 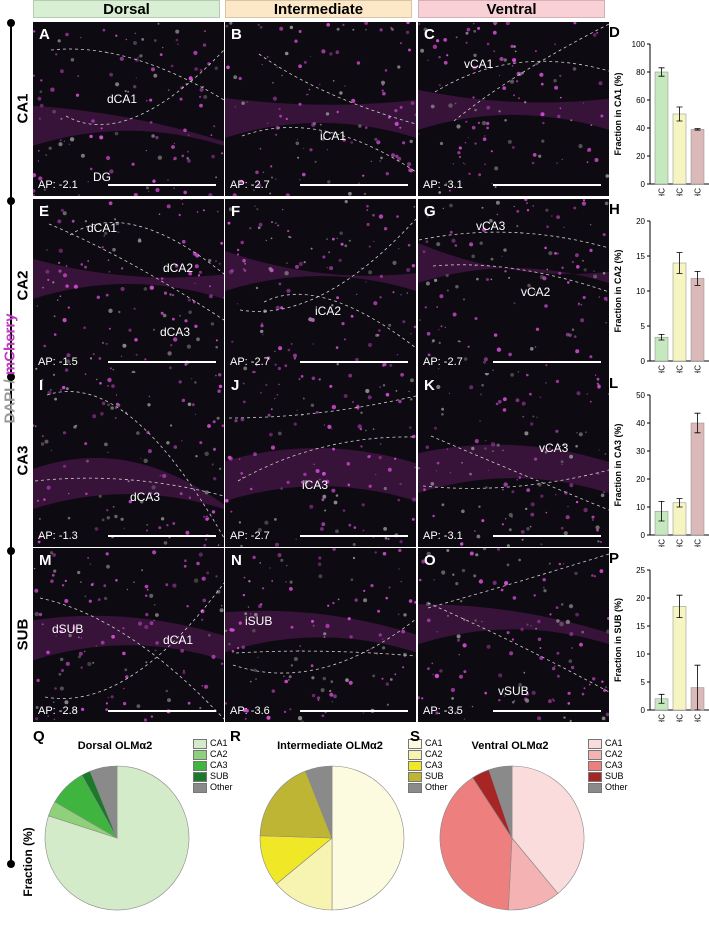 I want to click on legend-entry: CA1, so click(x=608, y=743).